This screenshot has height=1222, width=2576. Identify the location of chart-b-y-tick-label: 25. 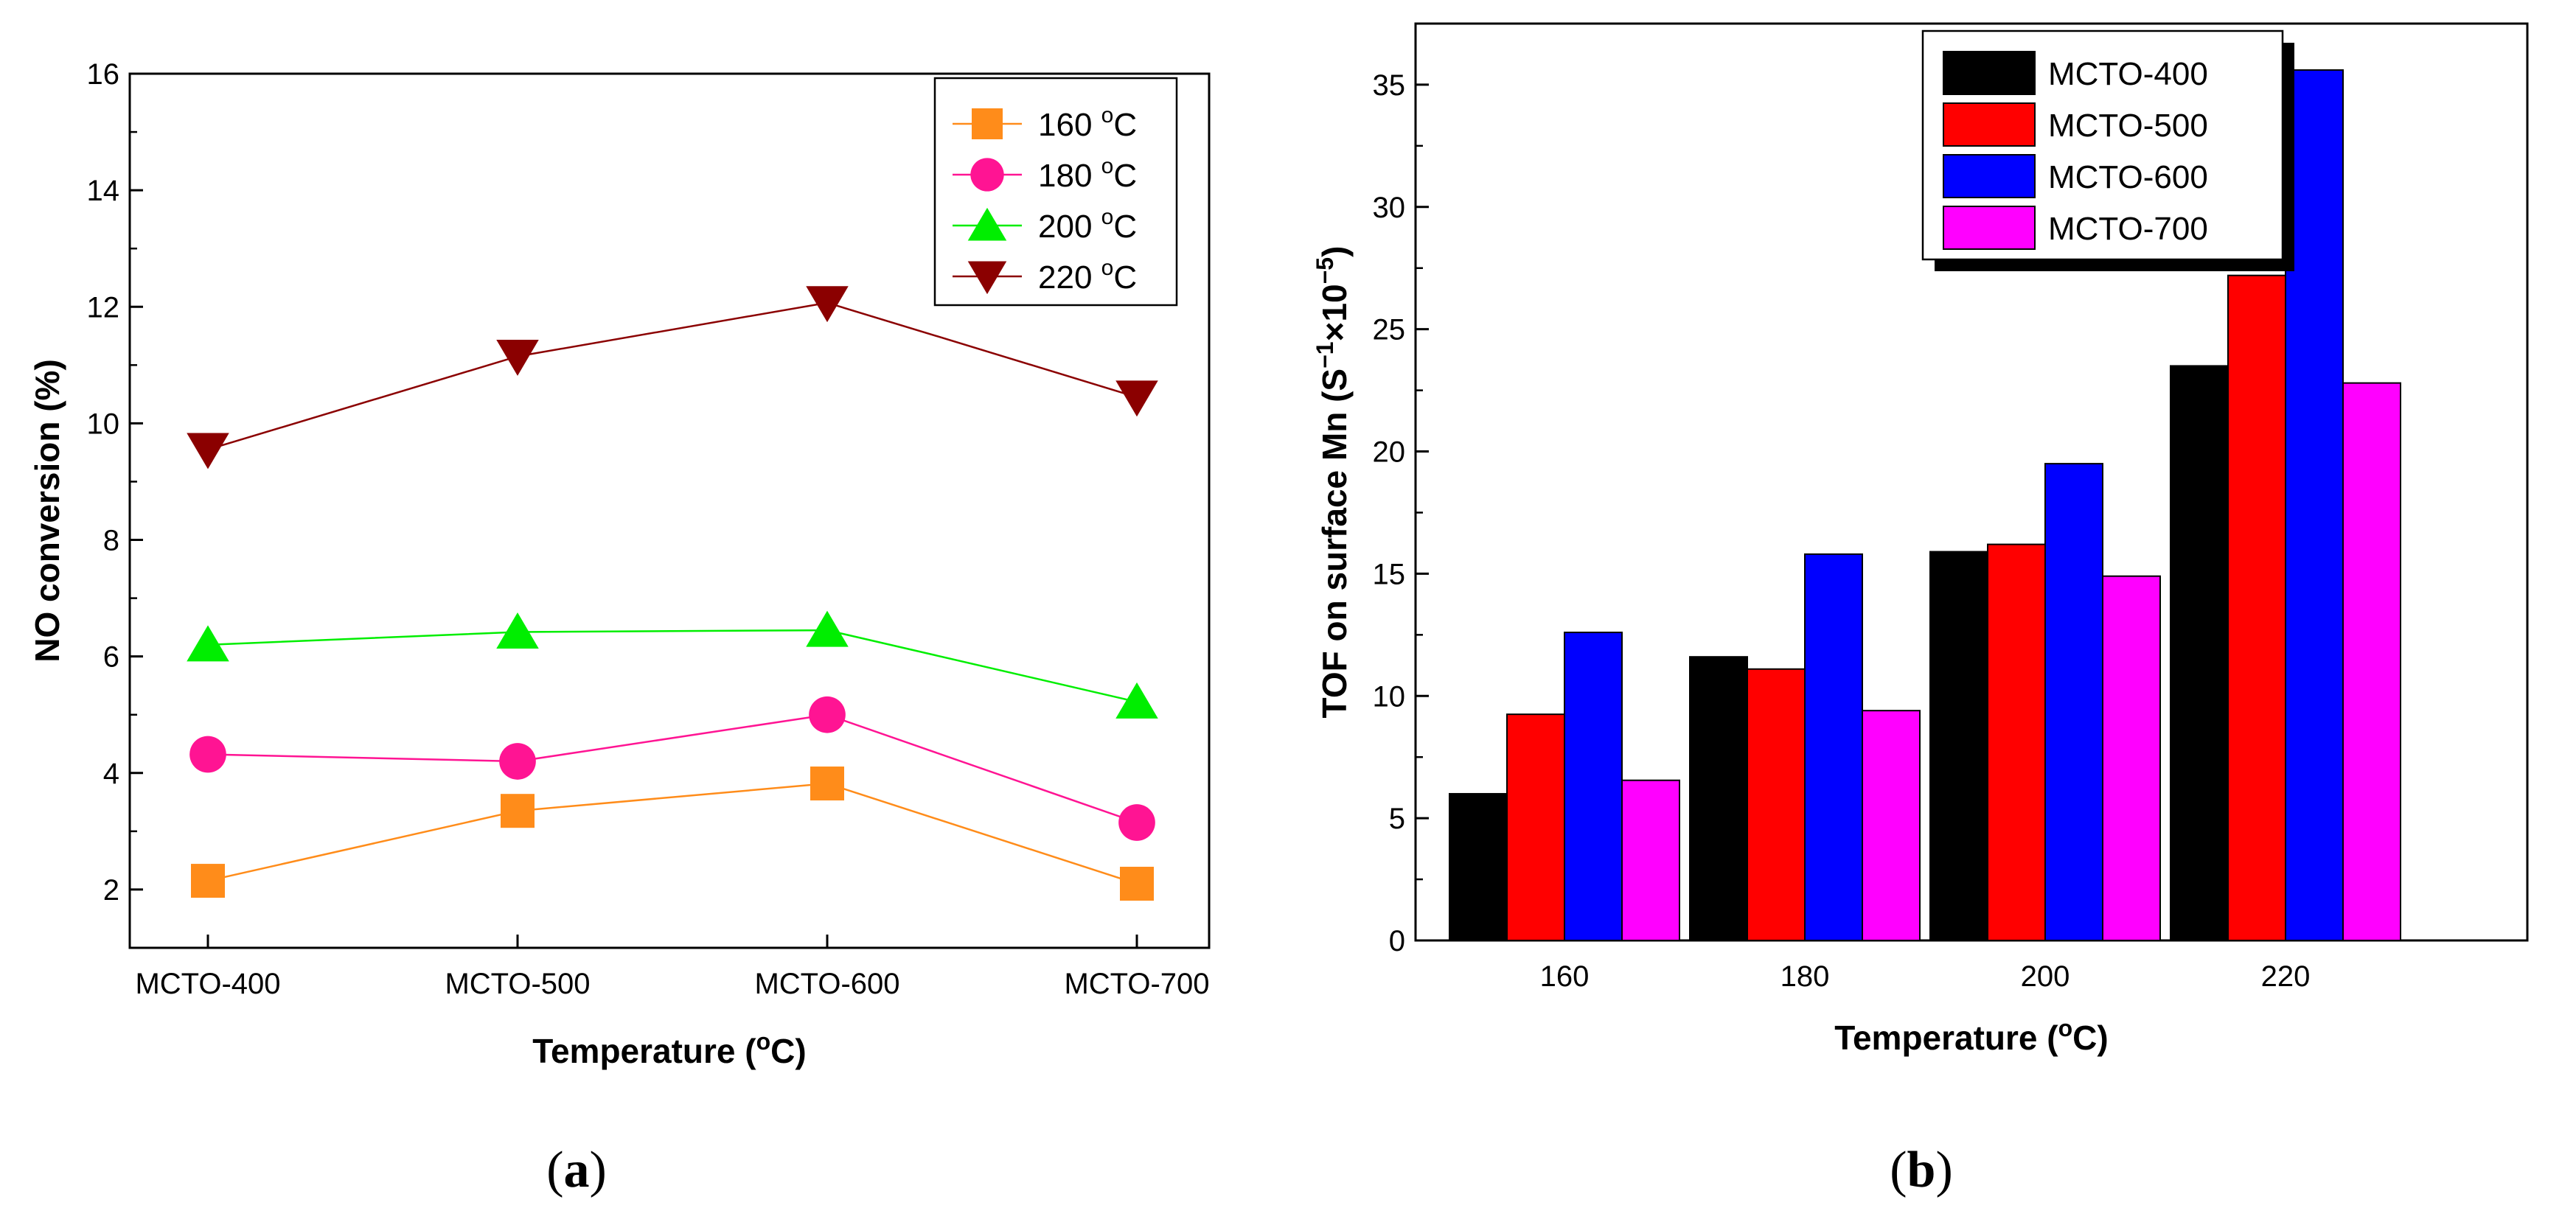
(1389, 330).